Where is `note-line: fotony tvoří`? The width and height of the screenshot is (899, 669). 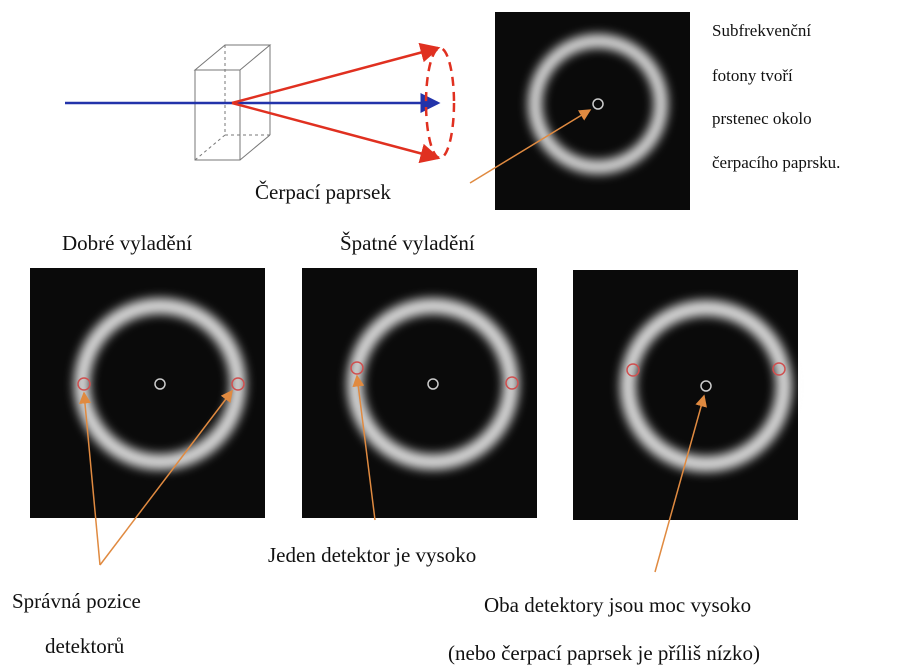 note-line: fotony tvoří is located at coordinates (752, 75).